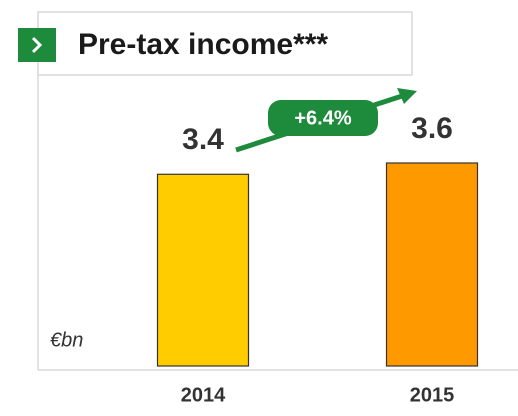  I want to click on value-label: 3.4, so click(203, 139).